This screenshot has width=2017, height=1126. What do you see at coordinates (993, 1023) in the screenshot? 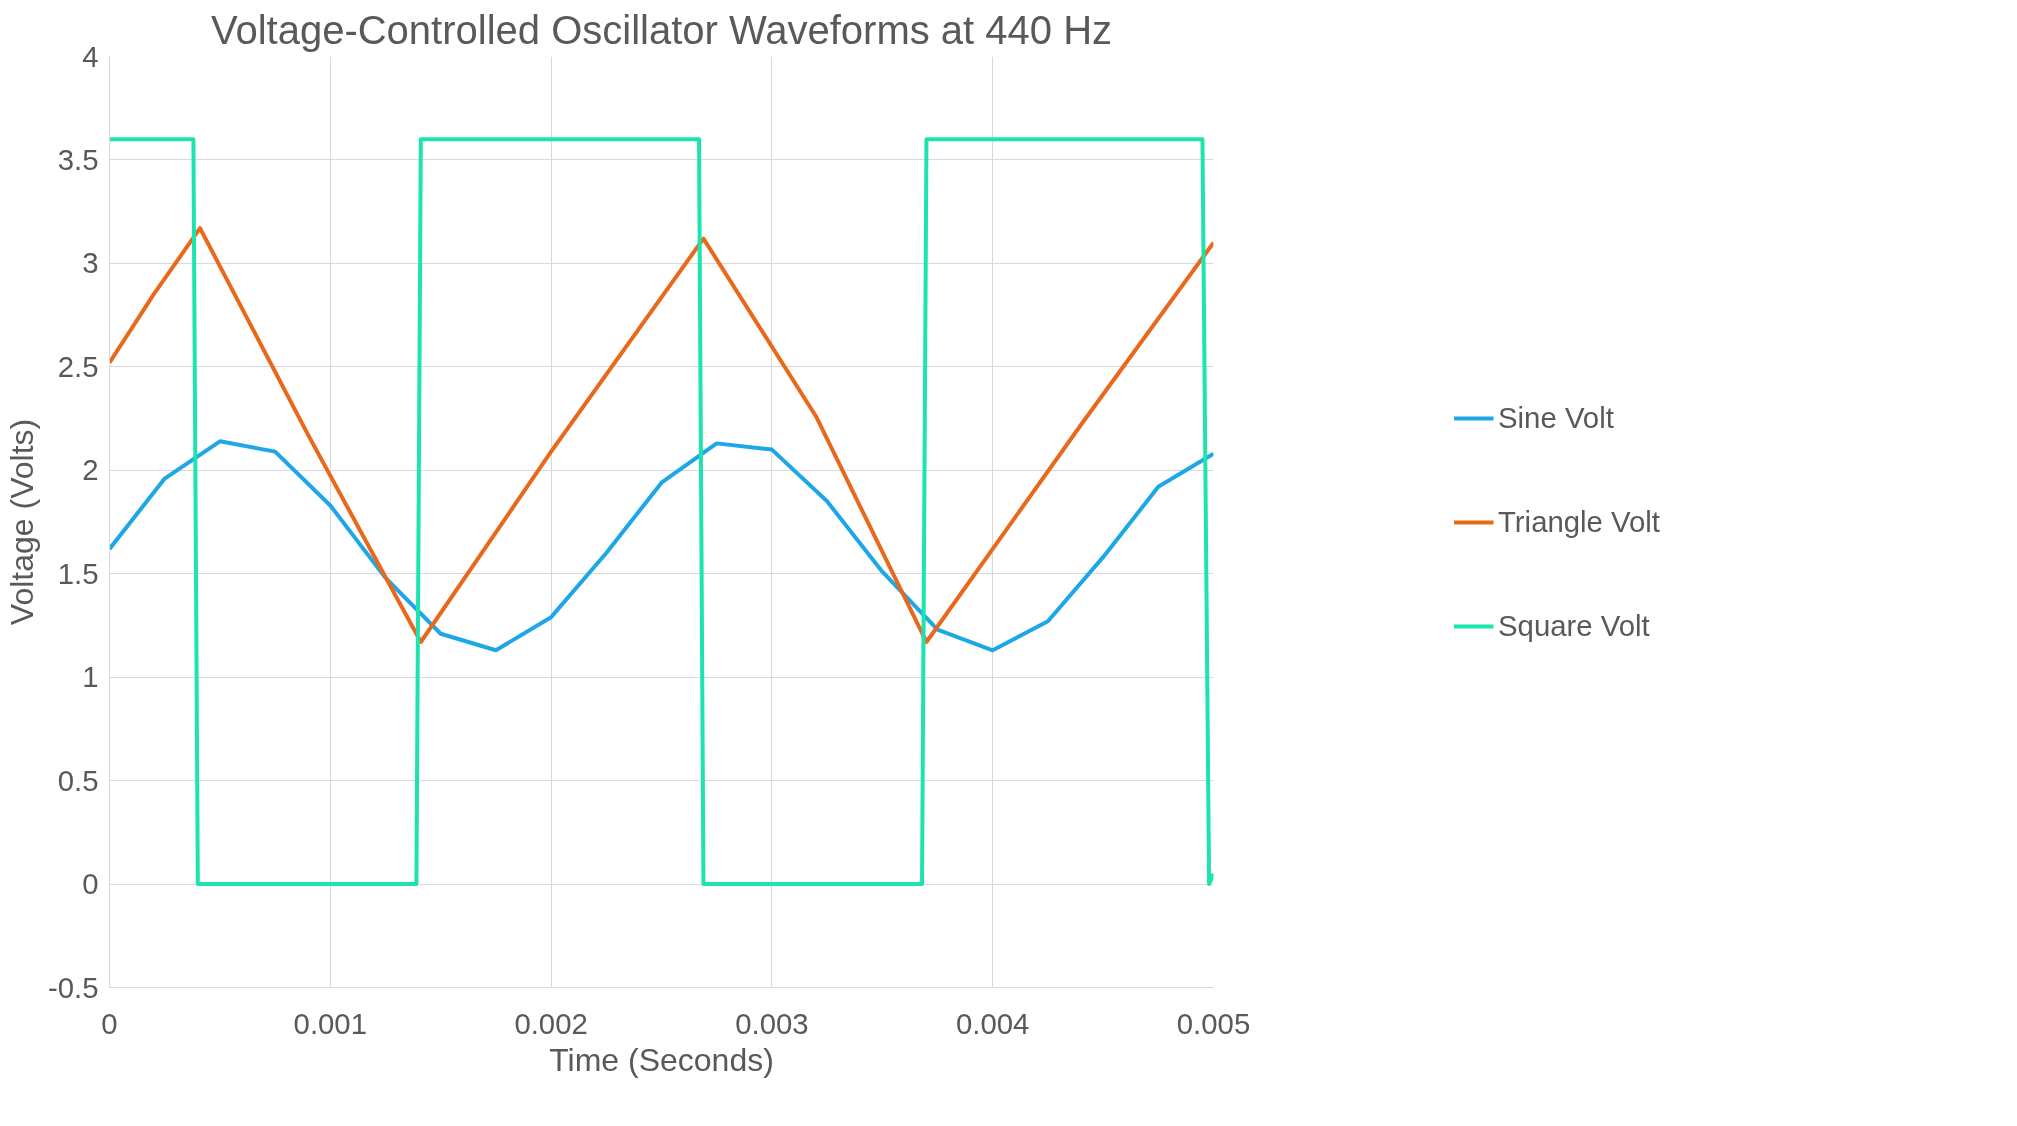
I see `x-tick-label: 0.004` at bounding box center [993, 1023].